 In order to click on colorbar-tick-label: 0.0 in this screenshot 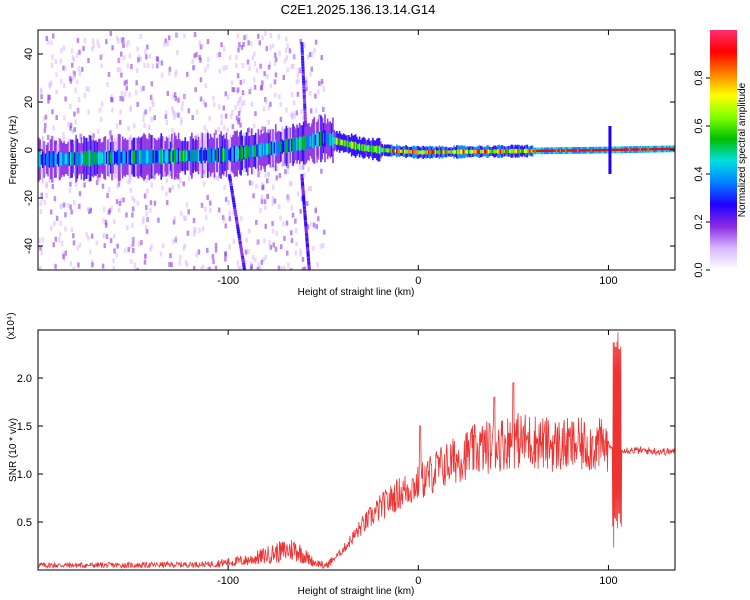, I will do `click(699, 269)`.